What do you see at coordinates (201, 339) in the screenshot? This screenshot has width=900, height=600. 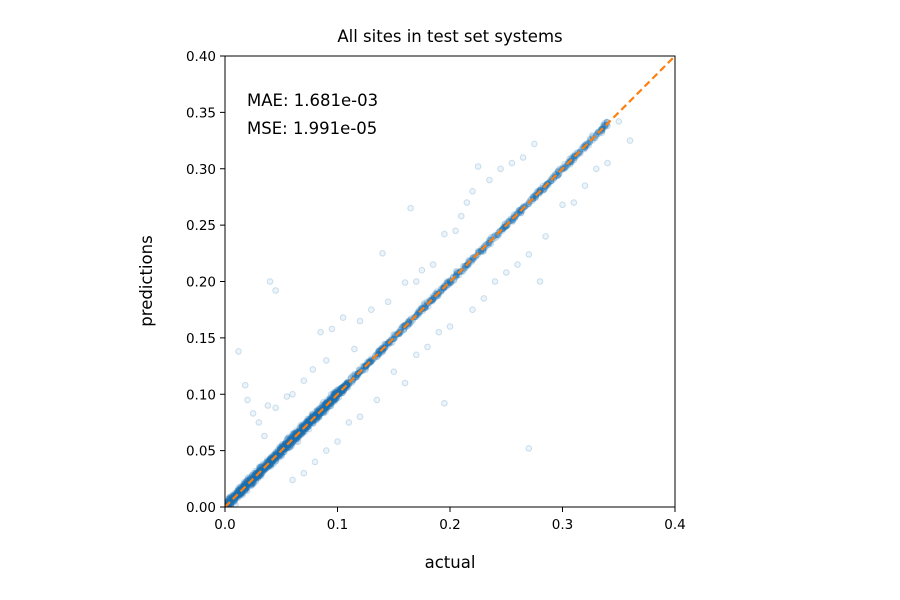 I see `y-tick-label: 0.15` at bounding box center [201, 339].